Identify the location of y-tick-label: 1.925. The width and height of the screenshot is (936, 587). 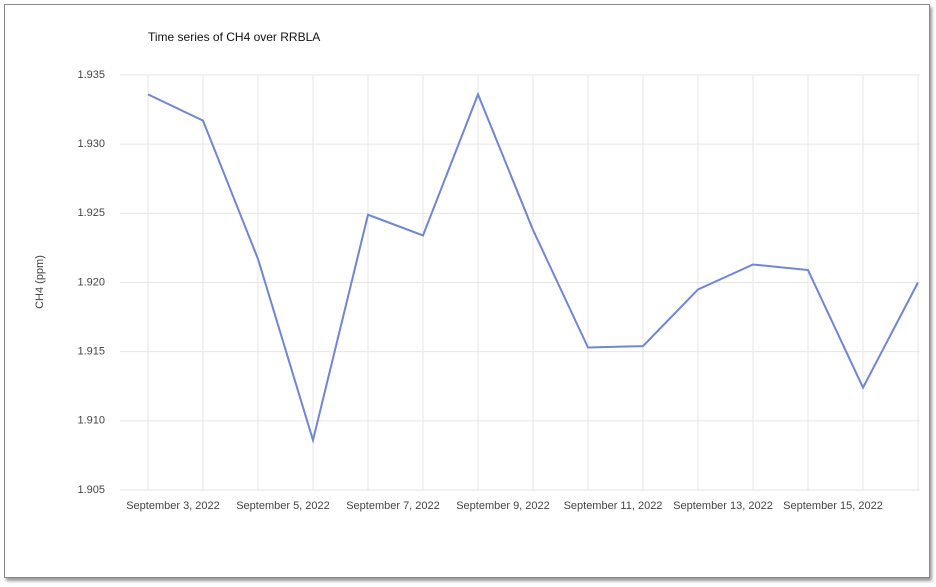
(91, 213).